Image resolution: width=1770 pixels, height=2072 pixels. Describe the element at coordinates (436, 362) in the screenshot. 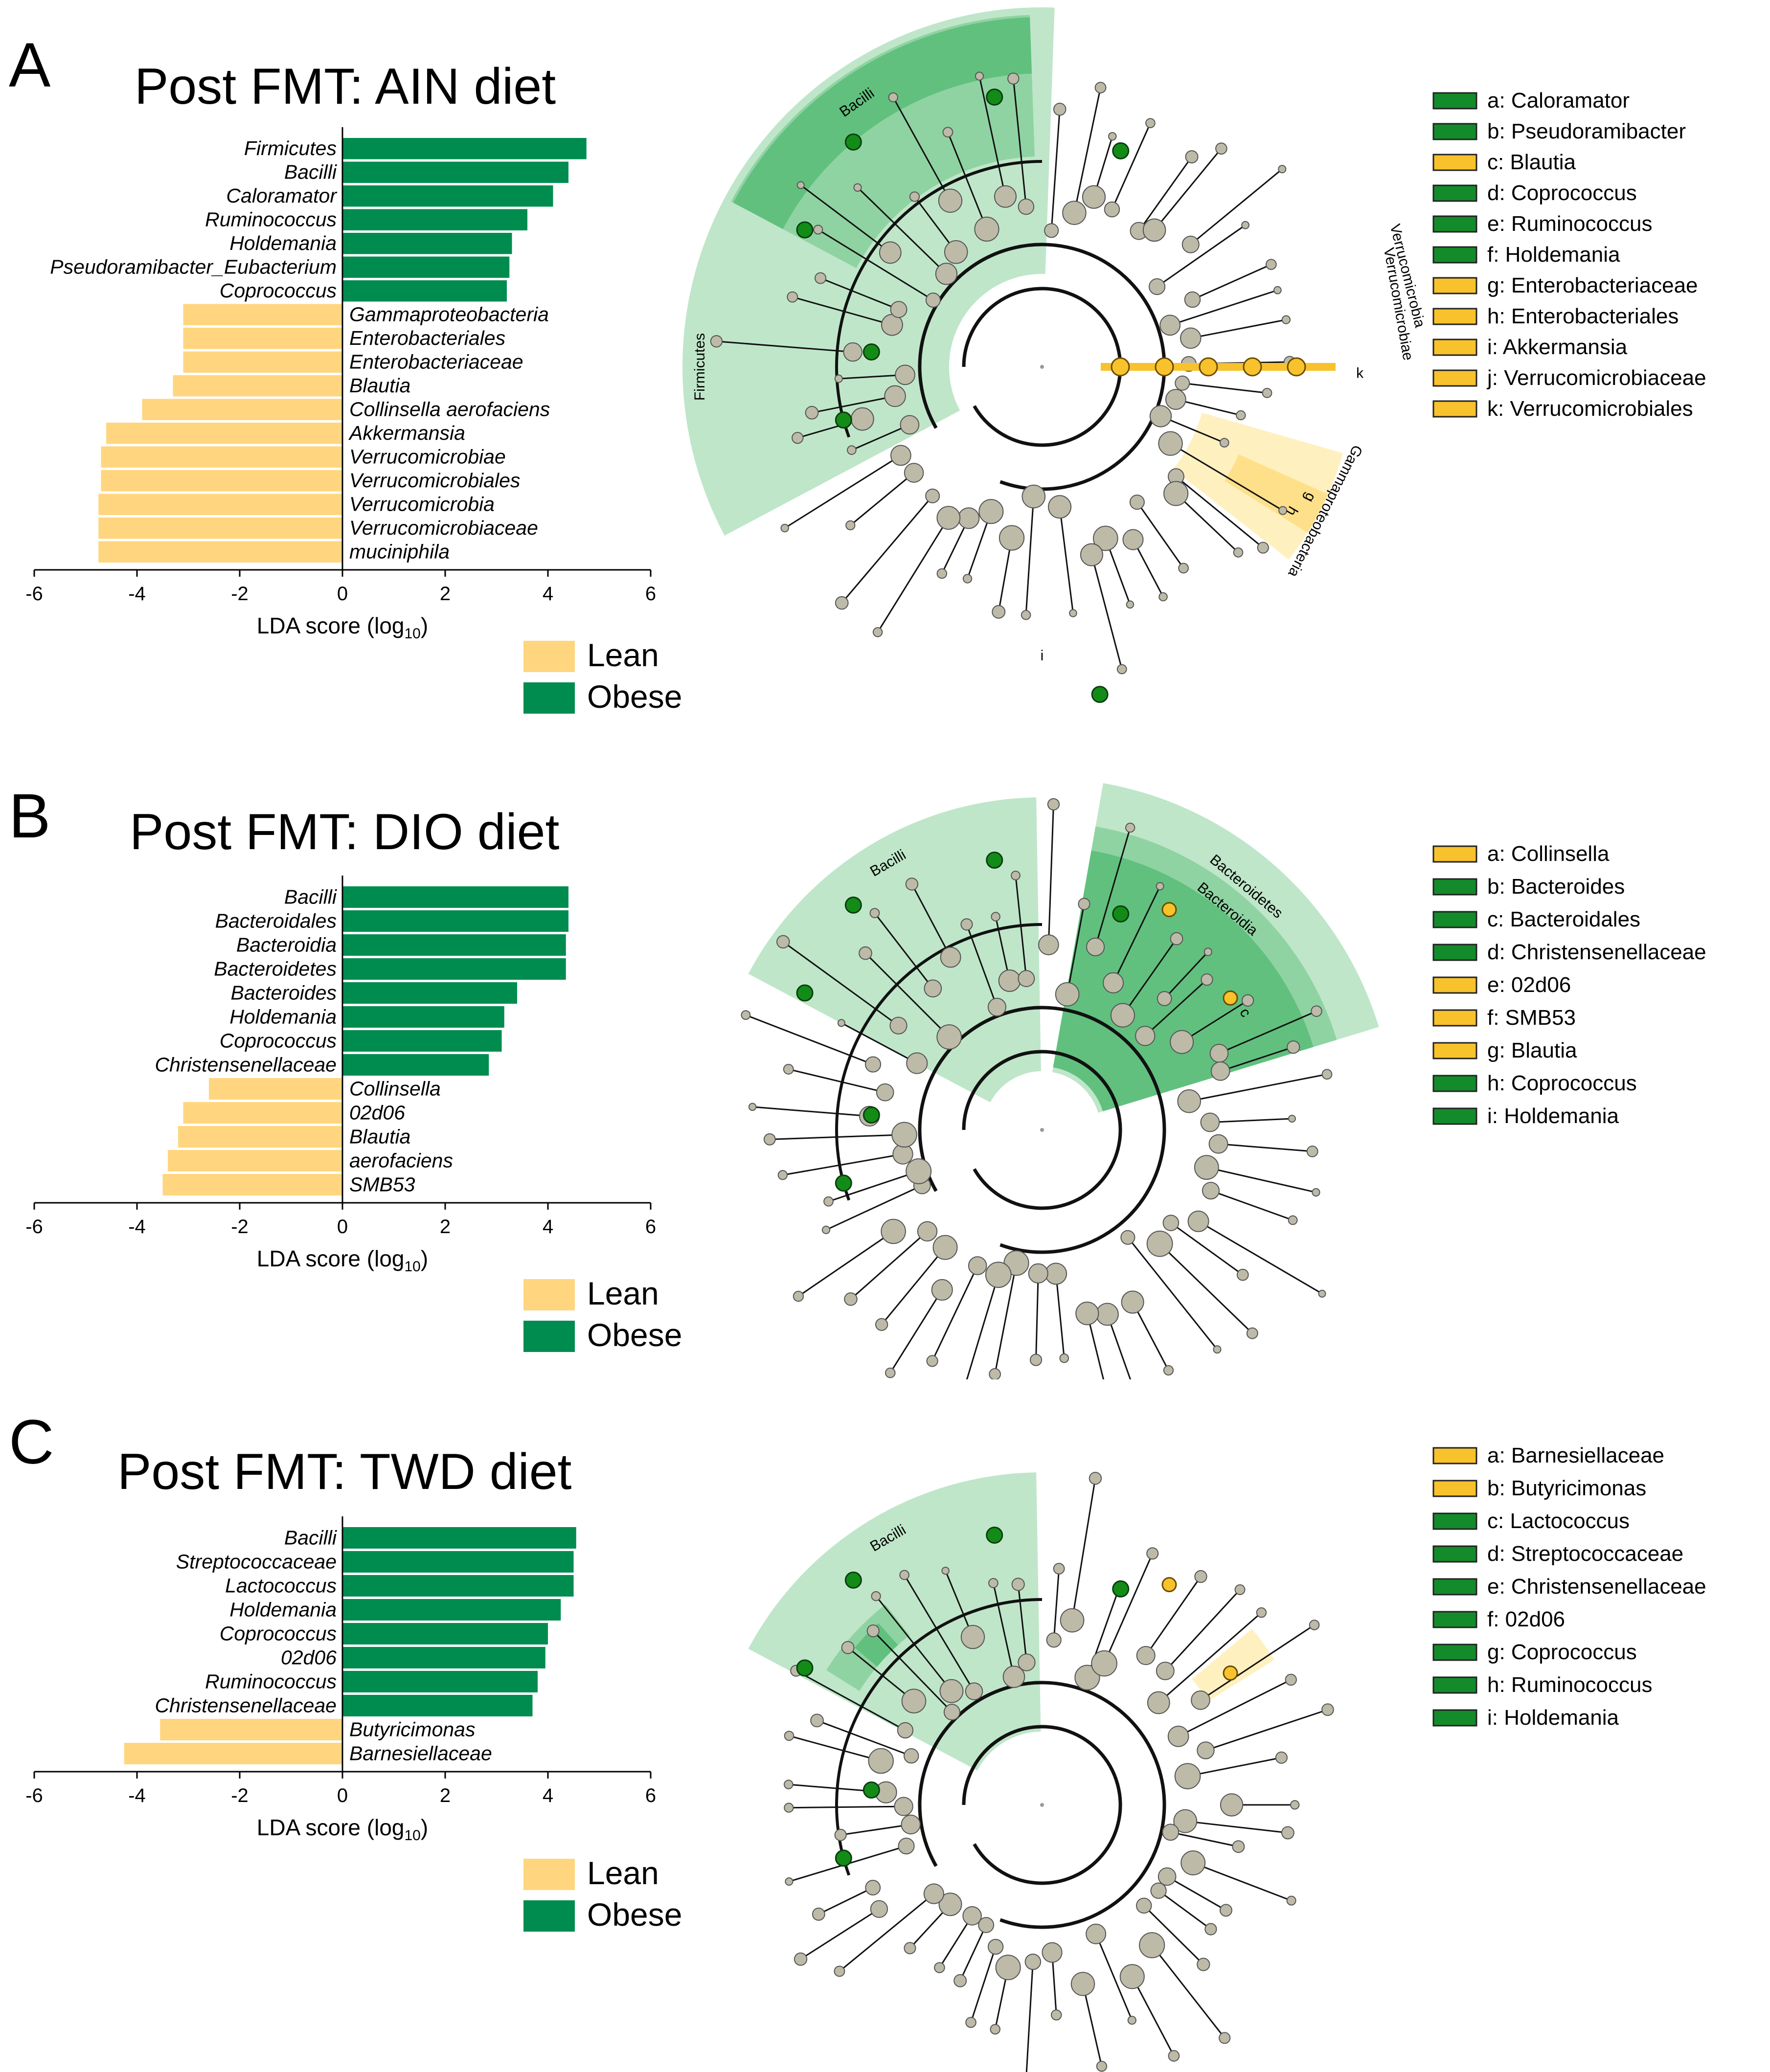

I see `bar-label: Enterobacteriaceae` at that location.